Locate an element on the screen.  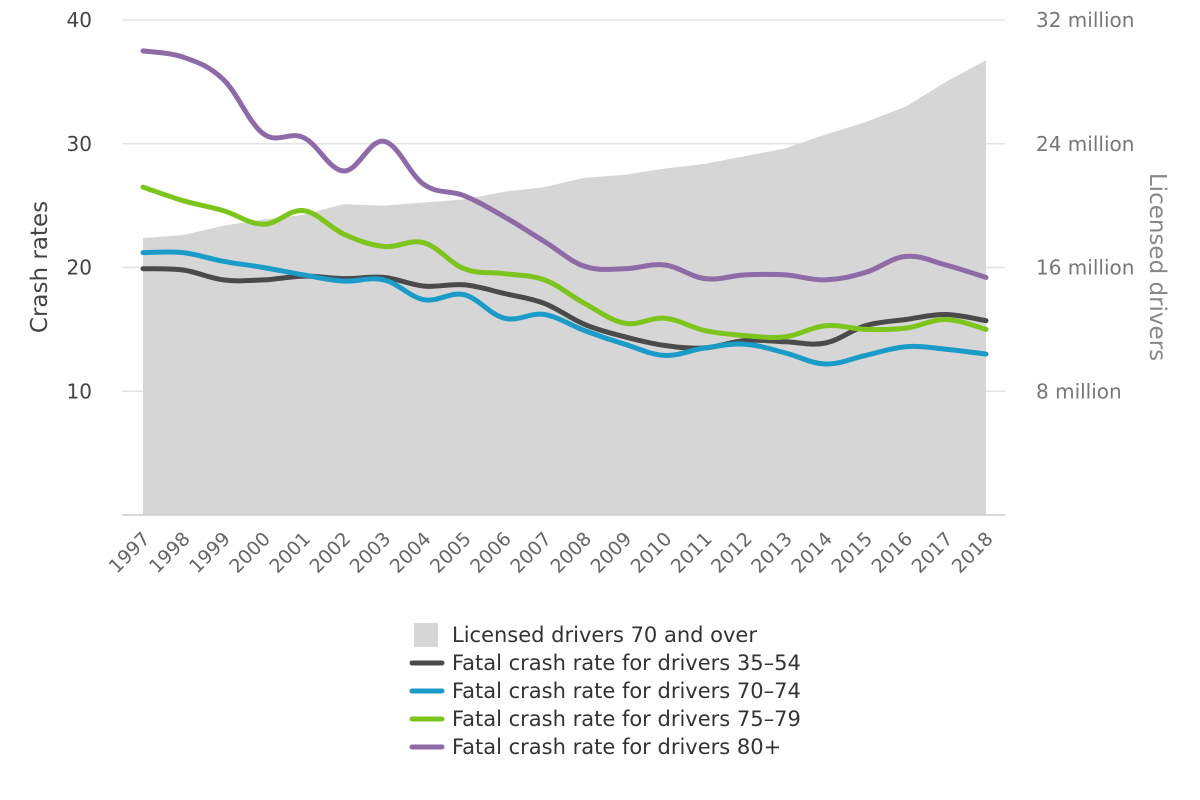
y2-axis-title: Licensed drivers is located at coordinates (1157, 267).